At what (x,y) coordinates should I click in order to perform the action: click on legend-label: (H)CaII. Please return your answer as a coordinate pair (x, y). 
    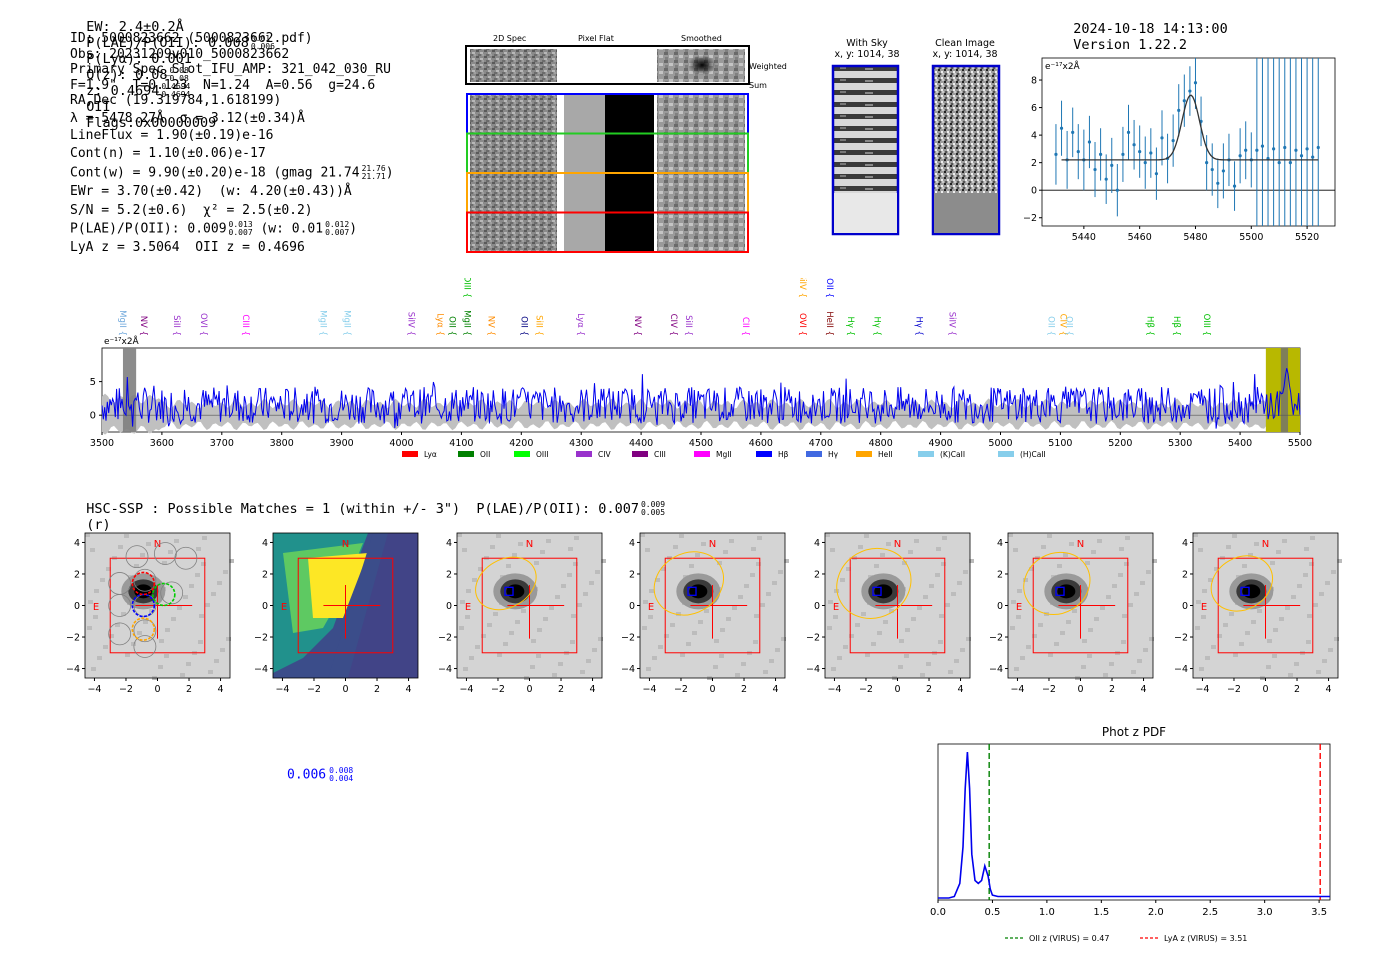
    Looking at the image, I should click on (1033, 454).